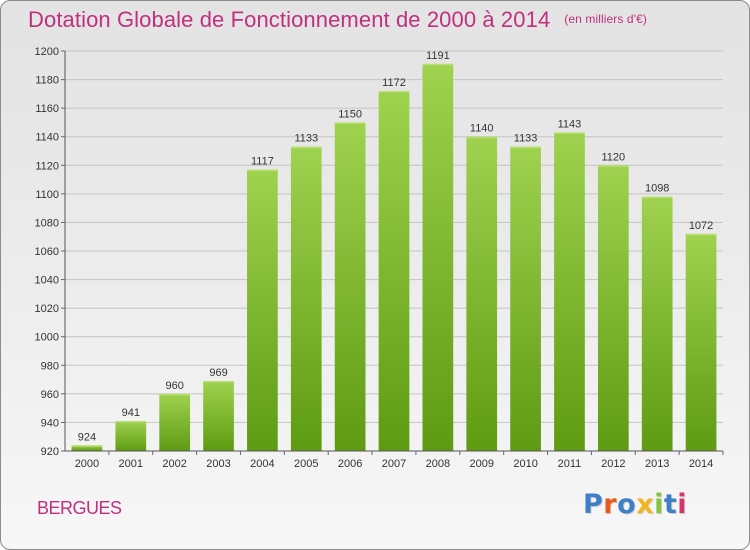 Image resolution: width=750 pixels, height=550 pixels. Describe the element at coordinates (570, 464) in the screenshot. I see `x-tick-label: 2011` at that location.